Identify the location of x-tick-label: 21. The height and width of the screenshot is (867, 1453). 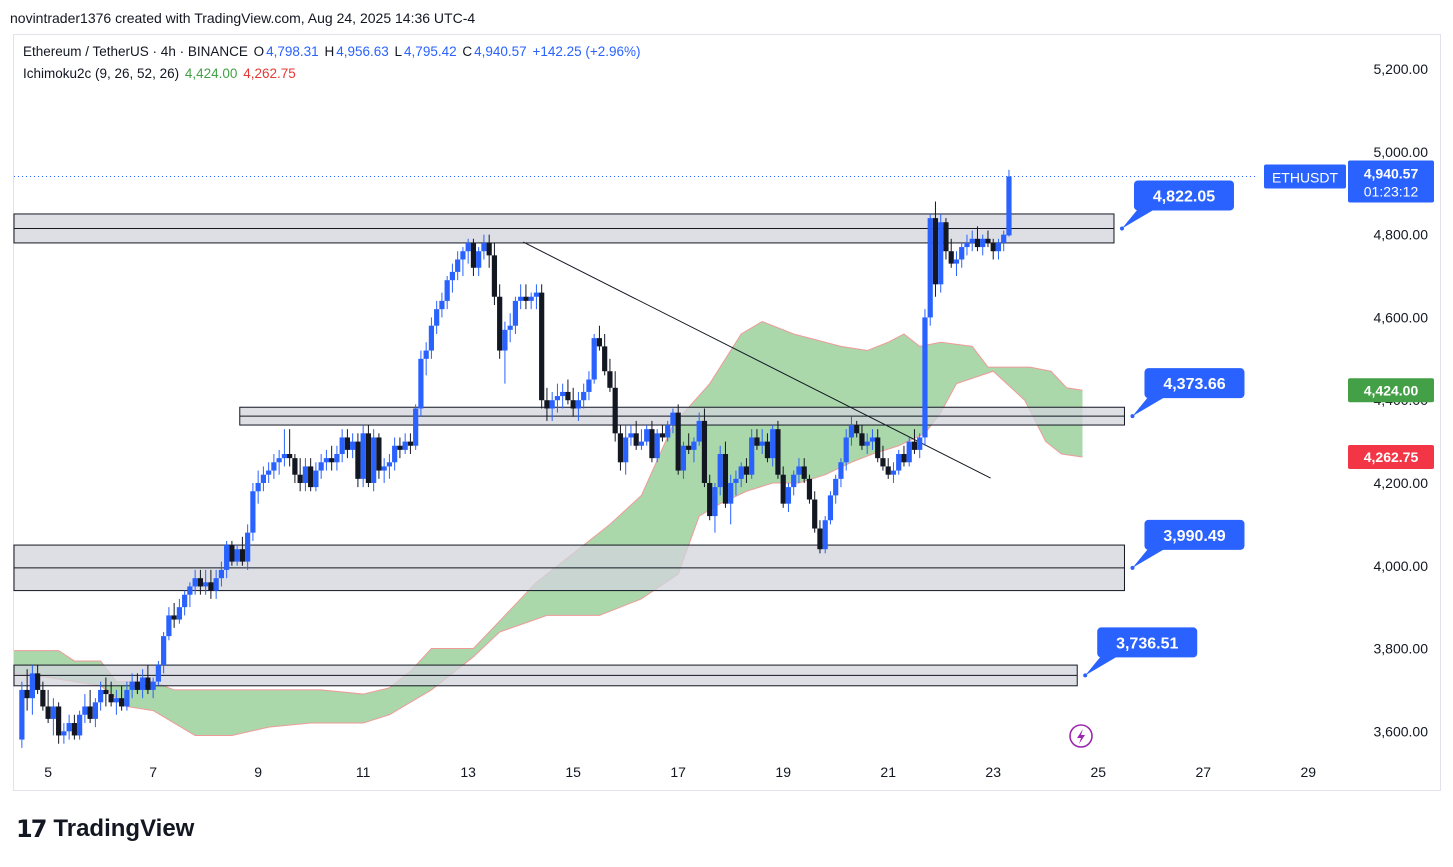
(888, 772).